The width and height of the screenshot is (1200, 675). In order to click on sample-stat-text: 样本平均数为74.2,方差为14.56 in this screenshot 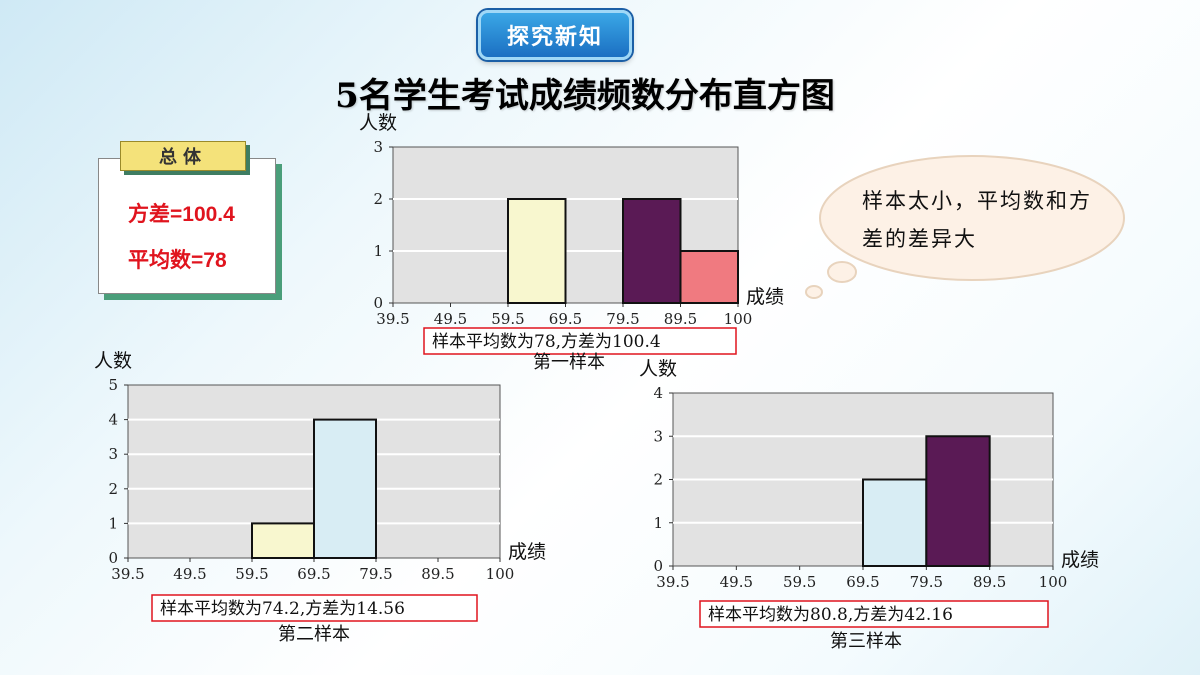, I will do `click(282, 609)`.